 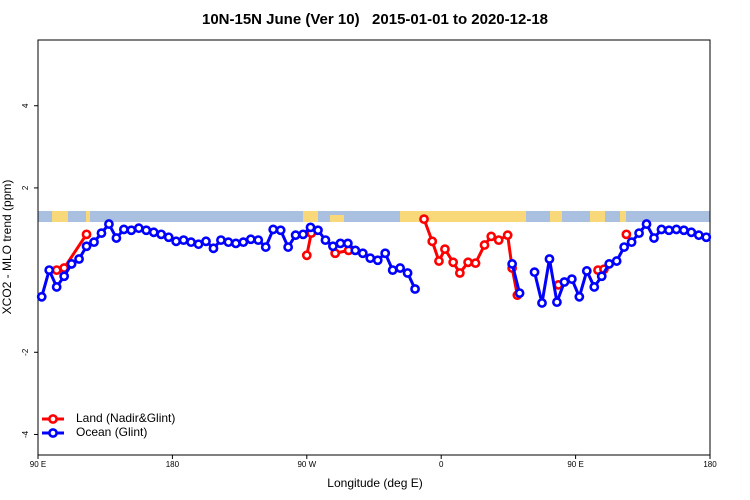 I want to click on legend: Land (Nadir&Glint)Ocean (Glint), so click(x=108, y=425).